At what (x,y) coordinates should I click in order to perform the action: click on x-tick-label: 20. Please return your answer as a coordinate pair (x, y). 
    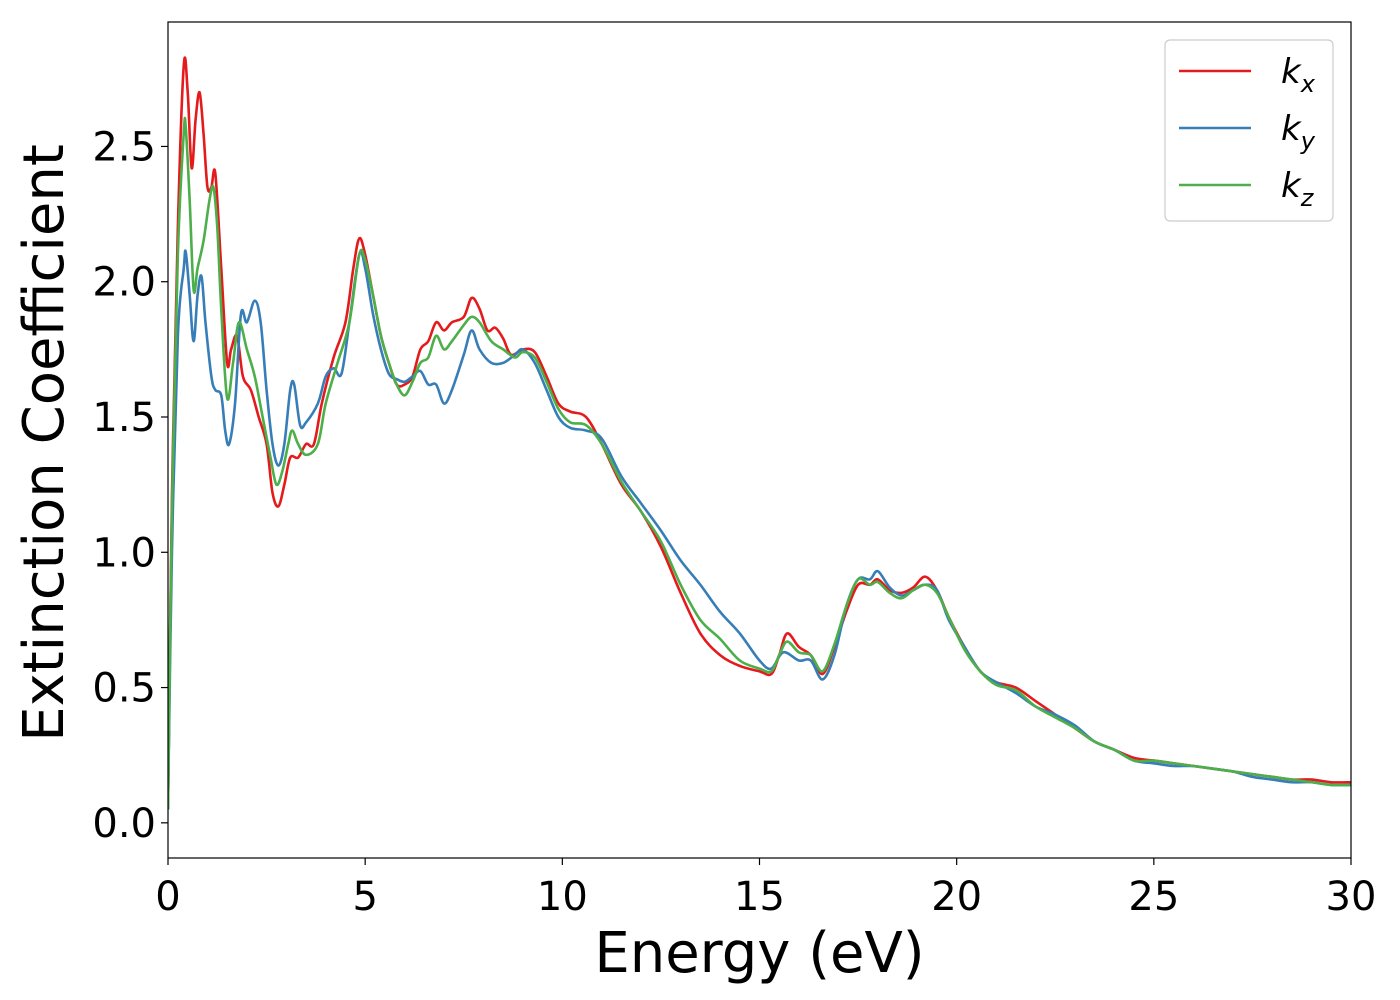
    Looking at the image, I should click on (956, 897).